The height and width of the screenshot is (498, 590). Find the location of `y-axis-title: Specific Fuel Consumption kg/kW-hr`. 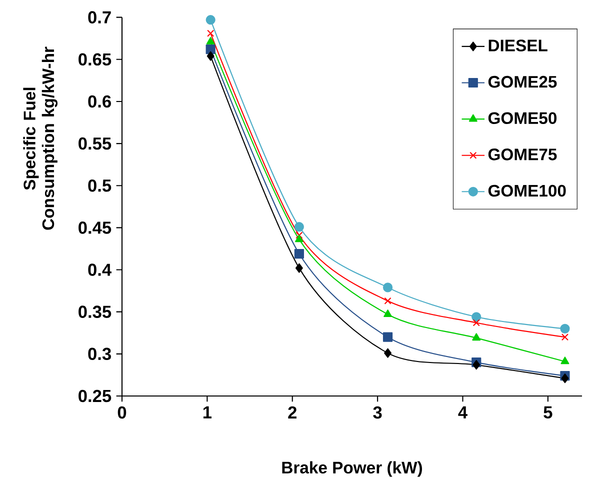

y-axis-title: Specific Fuel Consumption kg/kW-hr is located at coordinates (40, 138).